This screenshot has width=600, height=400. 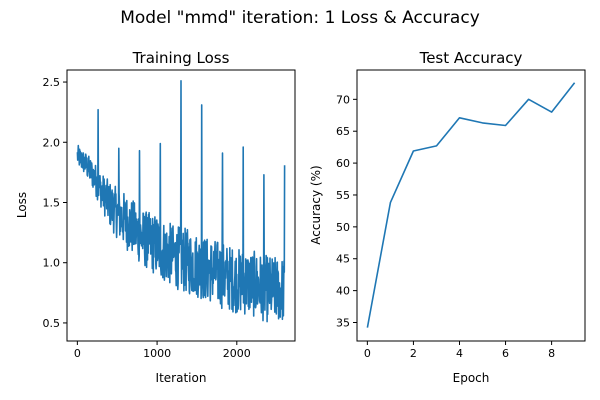 I want to click on test-accuracy-y-tick-label: 70, so click(x=343, y=99).